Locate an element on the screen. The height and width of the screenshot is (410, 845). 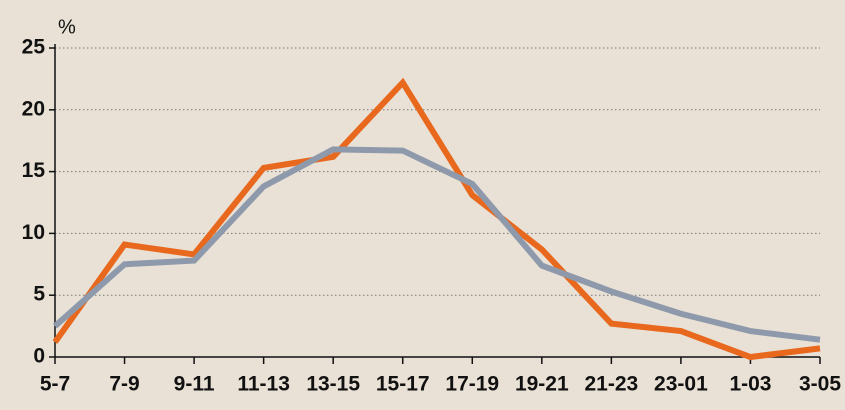
x-tick-label: 15-17 is located at coordinates (403, 384).